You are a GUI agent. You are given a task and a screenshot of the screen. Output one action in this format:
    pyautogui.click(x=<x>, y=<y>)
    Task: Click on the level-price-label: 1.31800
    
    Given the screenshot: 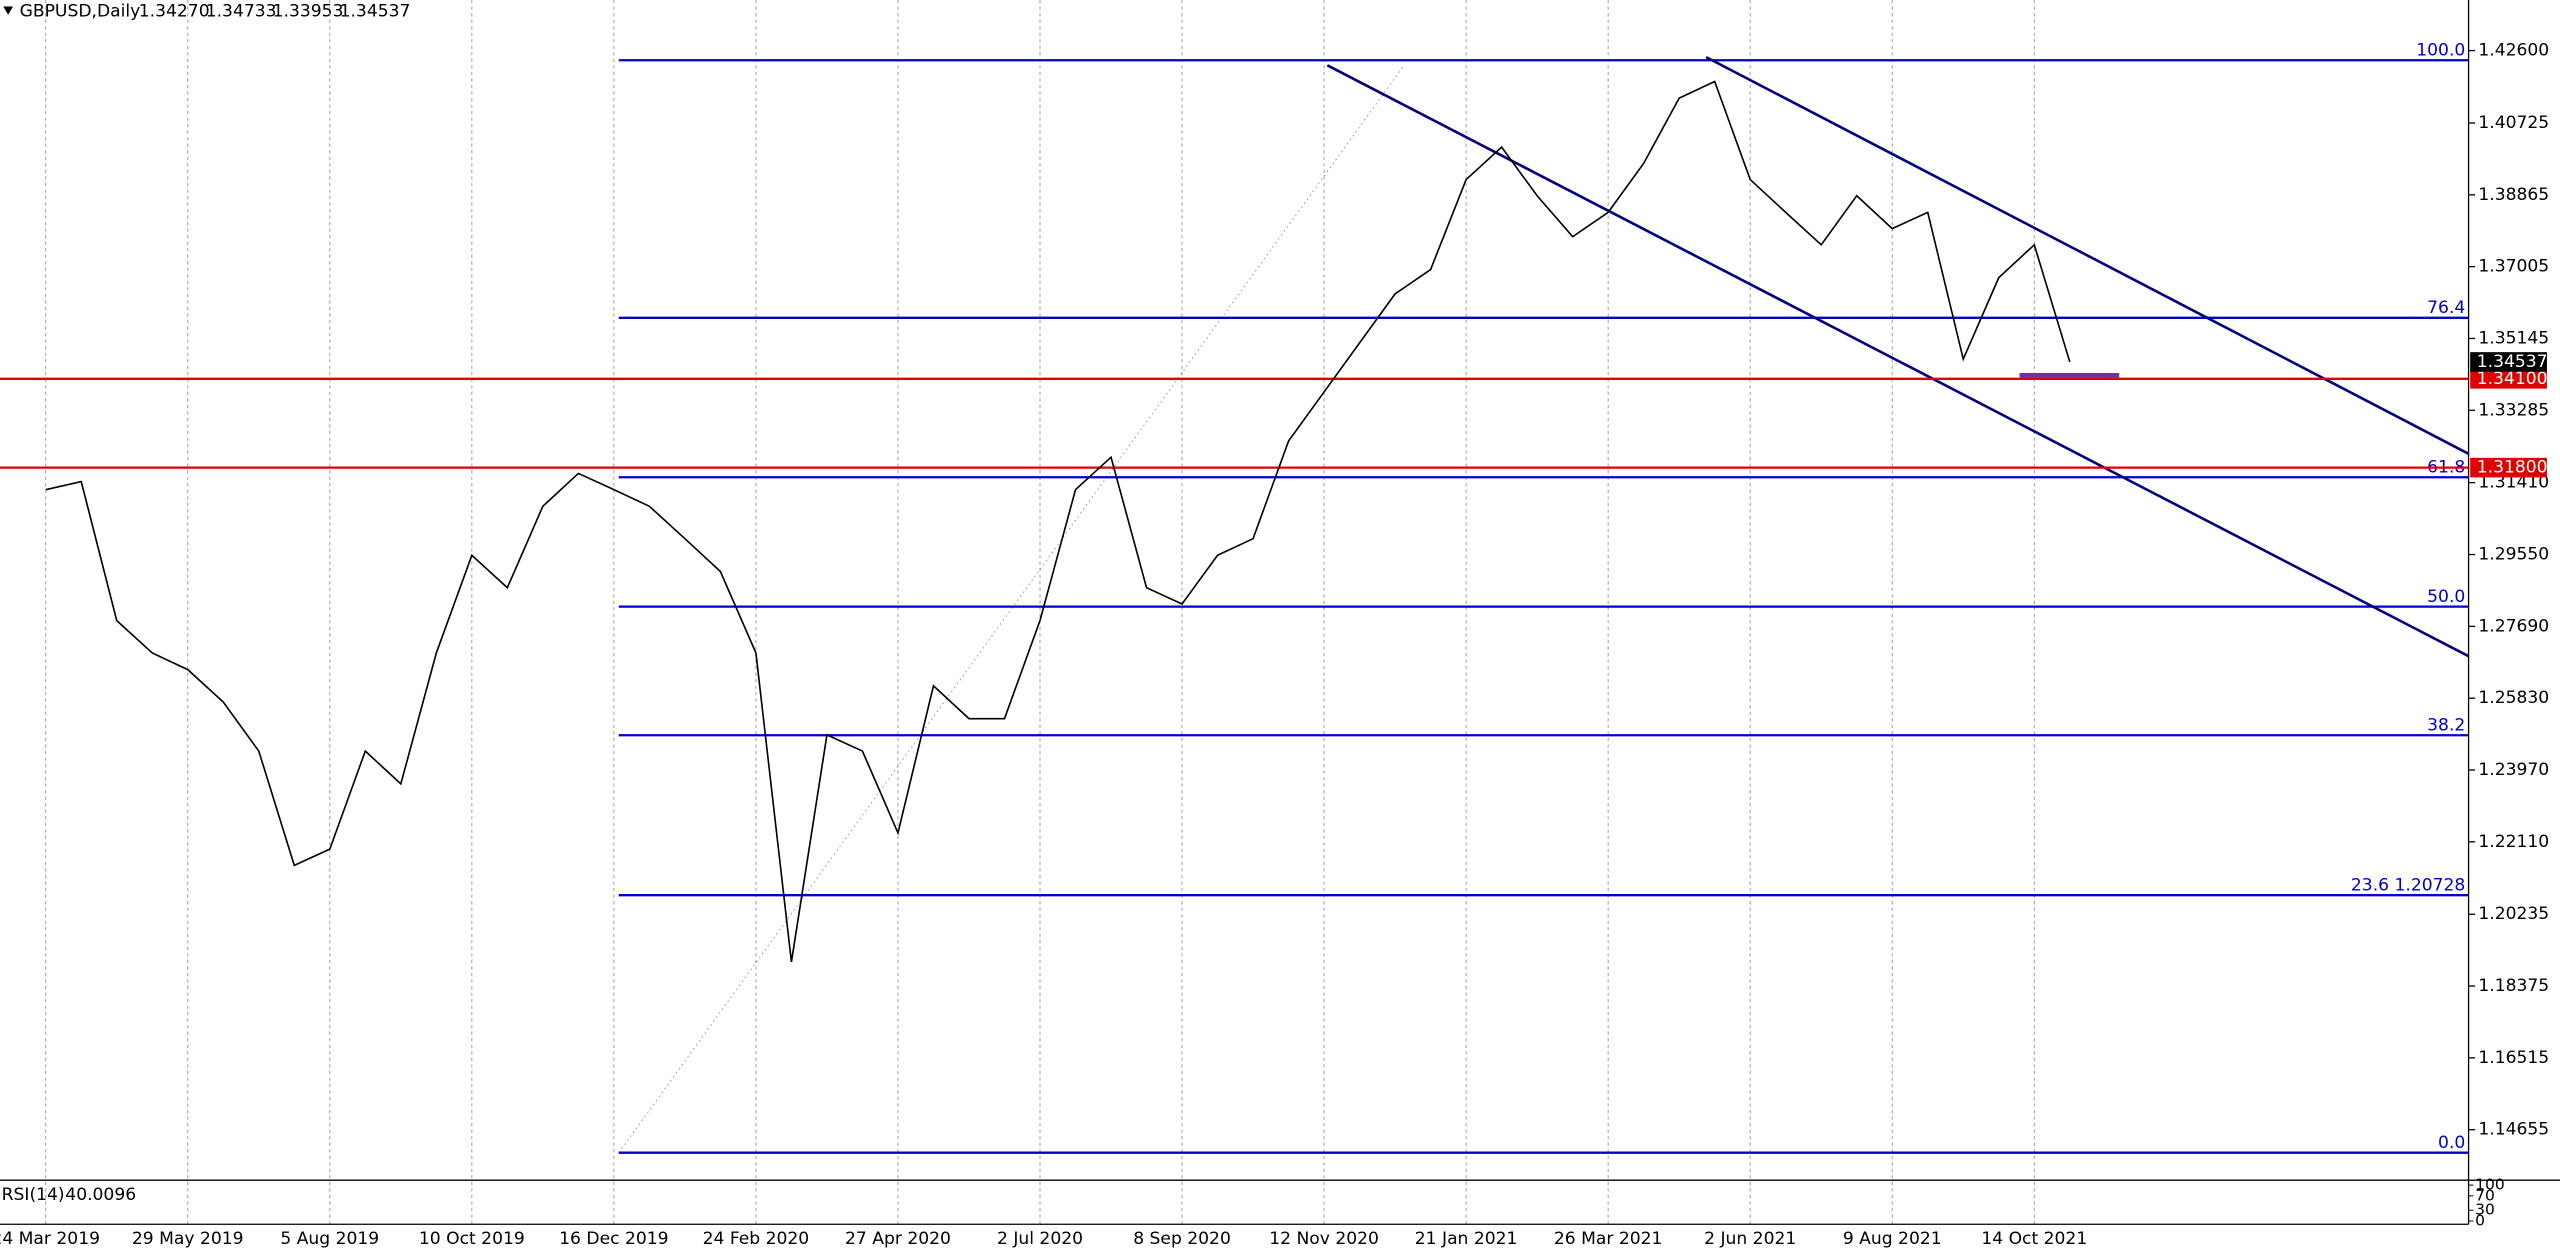 What is the action you would take?
    pyautogui.click(x=2512, y=468)
    